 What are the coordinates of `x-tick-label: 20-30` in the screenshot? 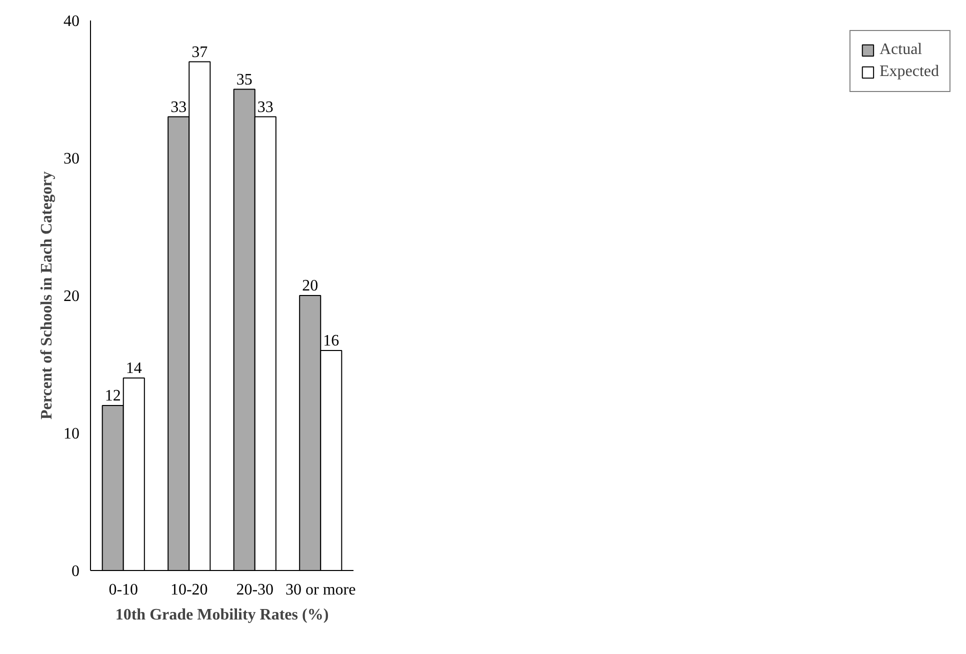 It's located at (255, 590).